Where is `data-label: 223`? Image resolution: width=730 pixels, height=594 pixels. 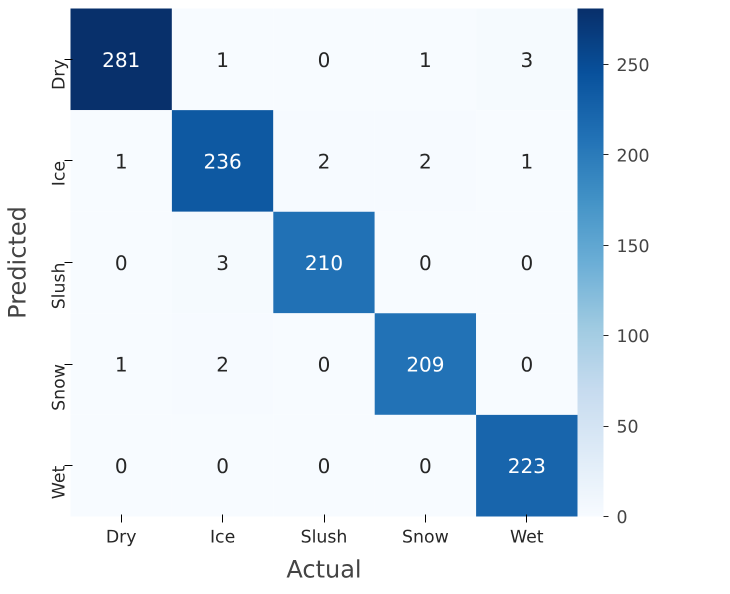
data-label: 223 is located at coordinates (527, 466).